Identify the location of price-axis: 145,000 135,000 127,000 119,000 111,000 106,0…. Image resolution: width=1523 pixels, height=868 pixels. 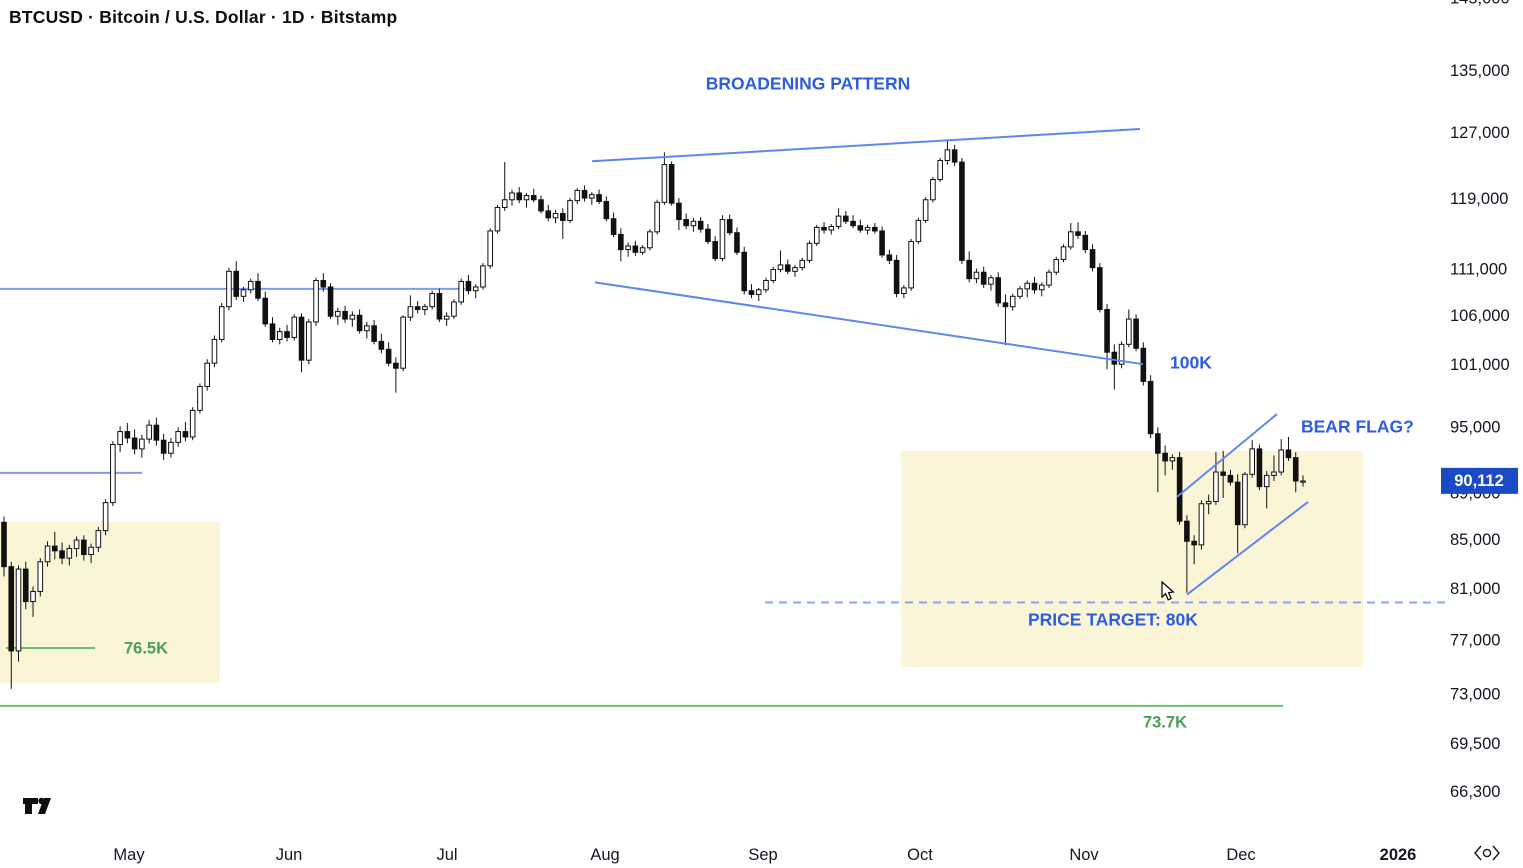
(1479, 400).